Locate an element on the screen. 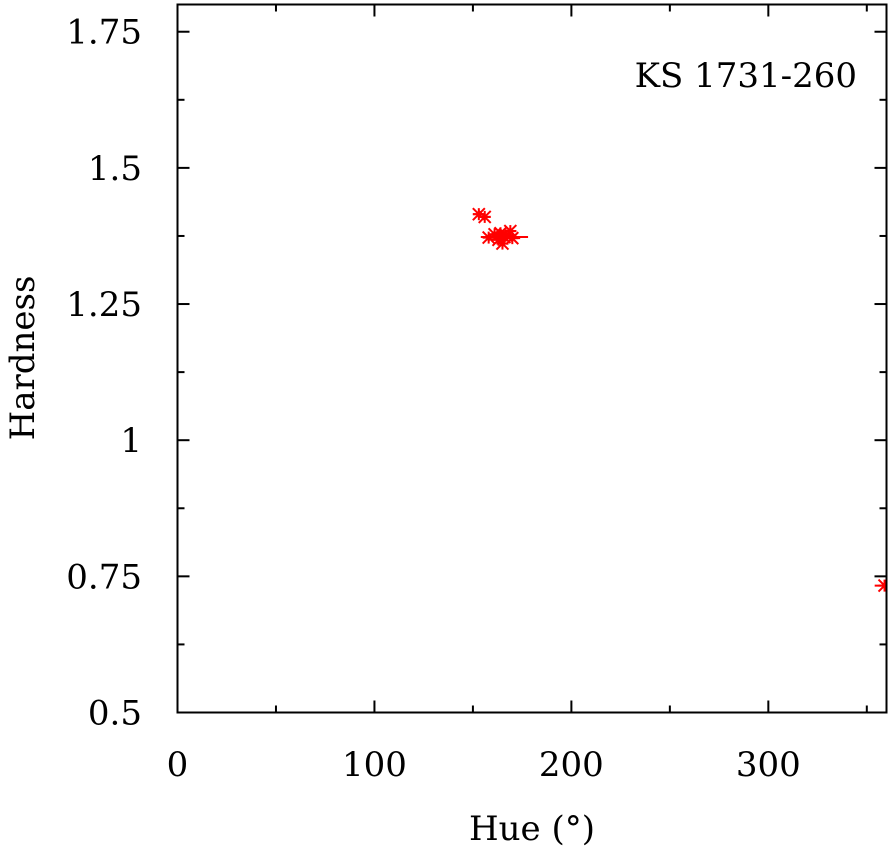  y-tick-label: 0.5 is located at coordinates (115, 714).